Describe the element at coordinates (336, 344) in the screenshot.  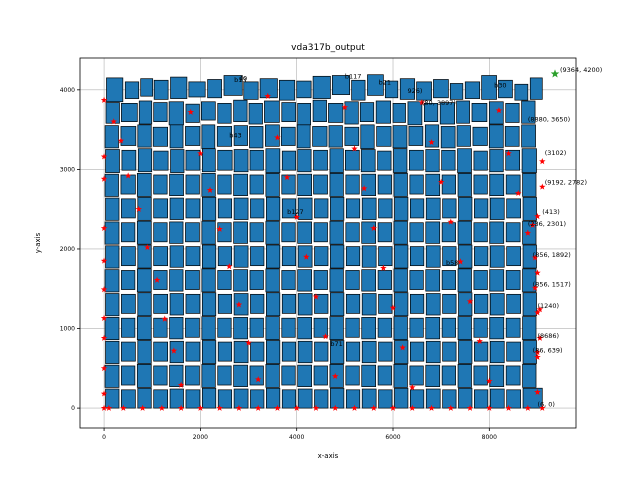
I see `coordinate-label: b71` at that location.